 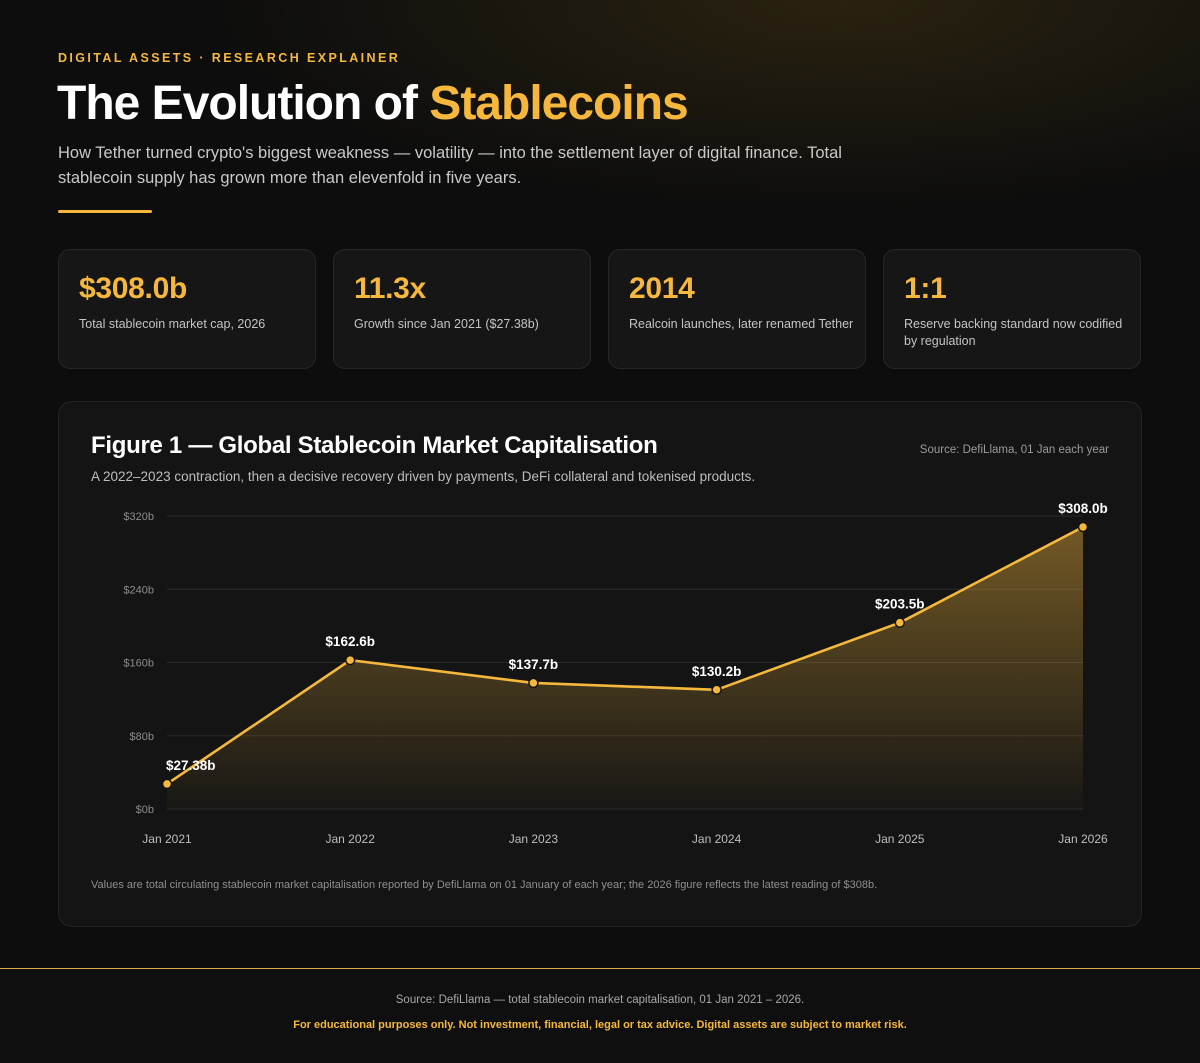 What do you see at coordinates (717, 671) in the screenshot?
I see `data-label: $130.2b` at bounding box center [717, 671].